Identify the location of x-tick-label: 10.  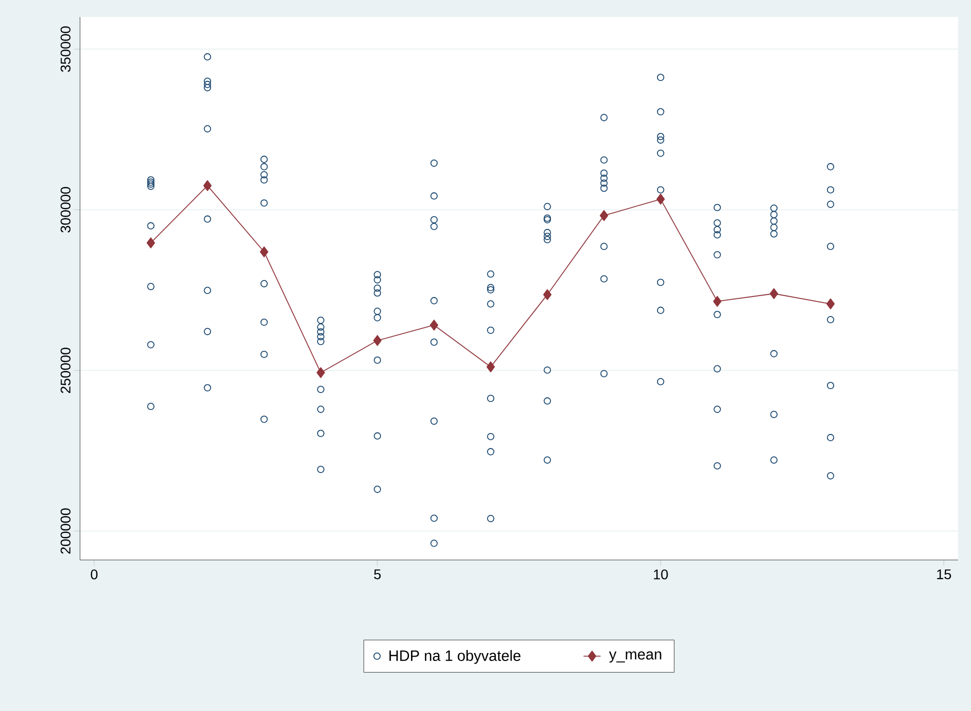
(661, 574).